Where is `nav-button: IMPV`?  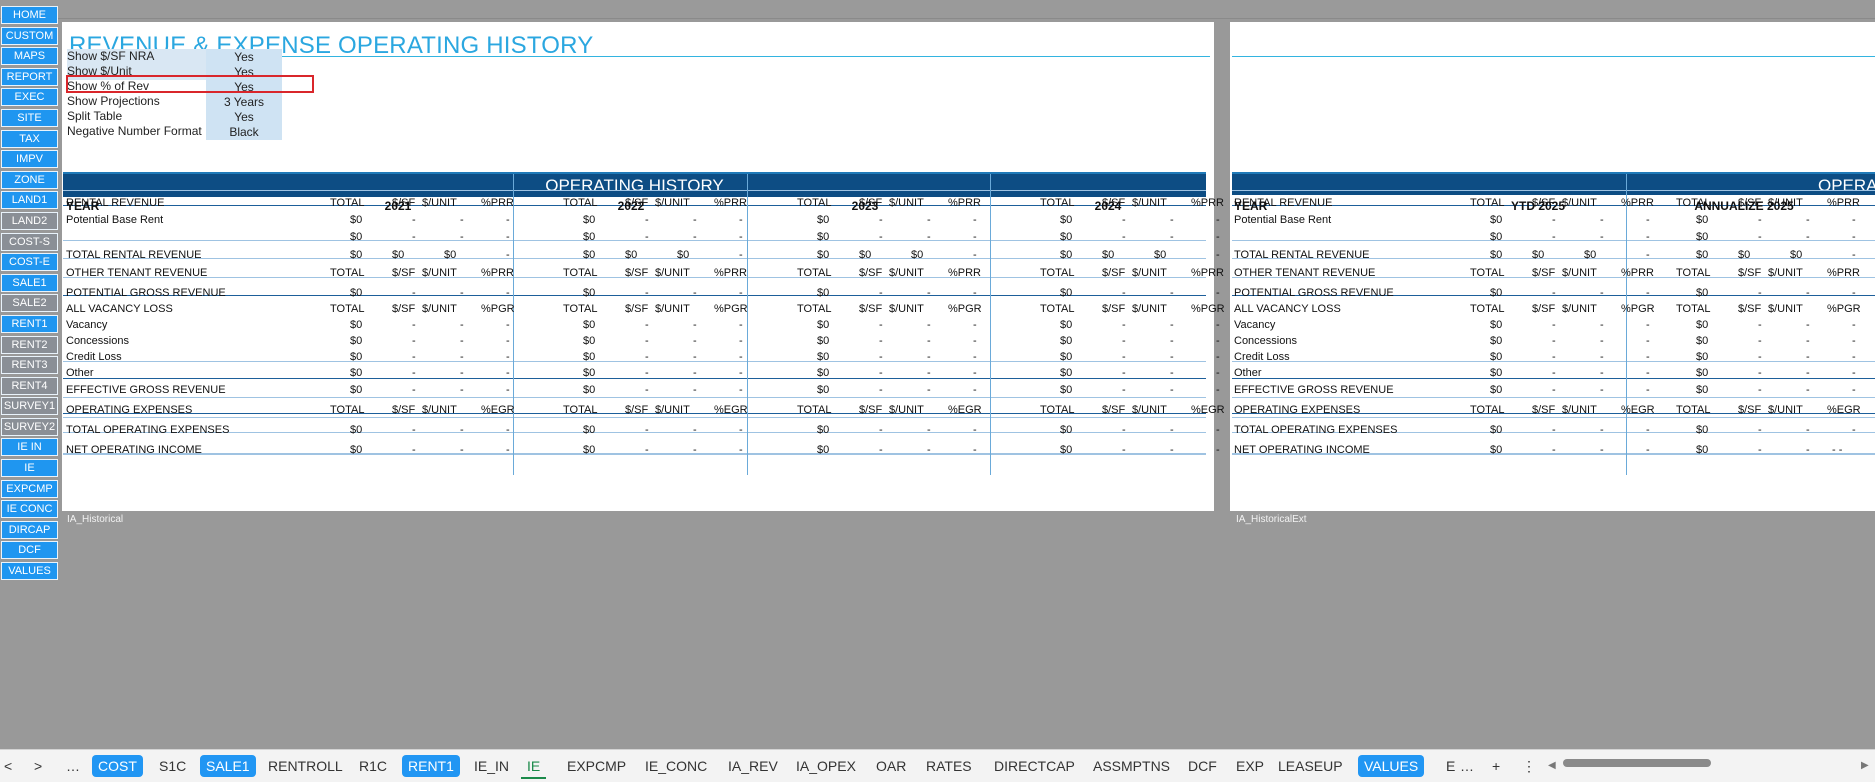
nav-button: IMPV is located at coordinates (29, 159).